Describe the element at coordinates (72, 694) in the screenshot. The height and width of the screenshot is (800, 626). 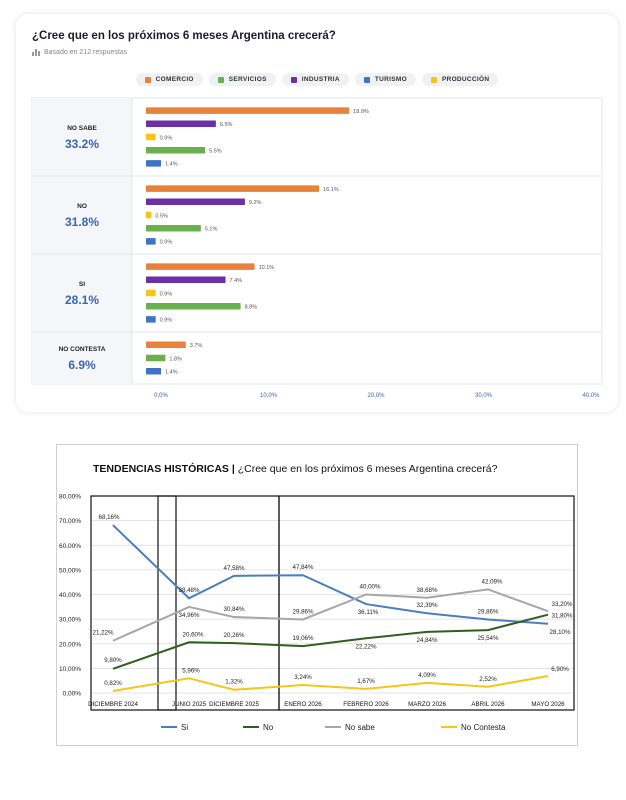
I see `y-tick-label: 0,00%` at that location.